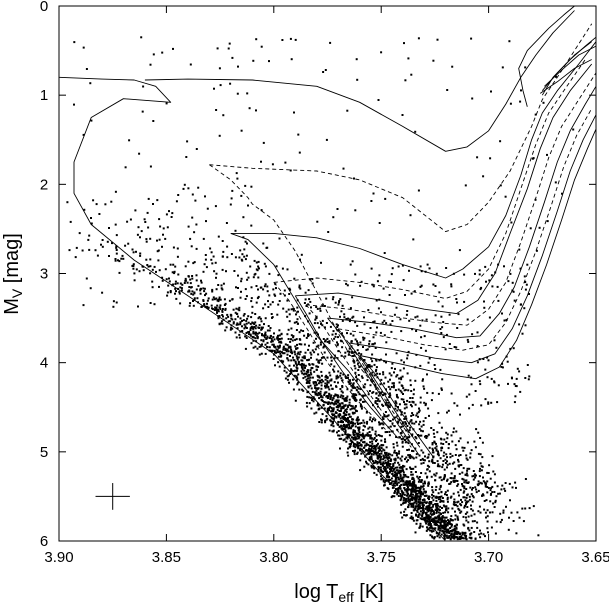 The width and height of the screenshot is (609, 604). Describe the element at coordinates (273, 557) in the screenshot. I see `x-tick-label: 3.80` at that location.